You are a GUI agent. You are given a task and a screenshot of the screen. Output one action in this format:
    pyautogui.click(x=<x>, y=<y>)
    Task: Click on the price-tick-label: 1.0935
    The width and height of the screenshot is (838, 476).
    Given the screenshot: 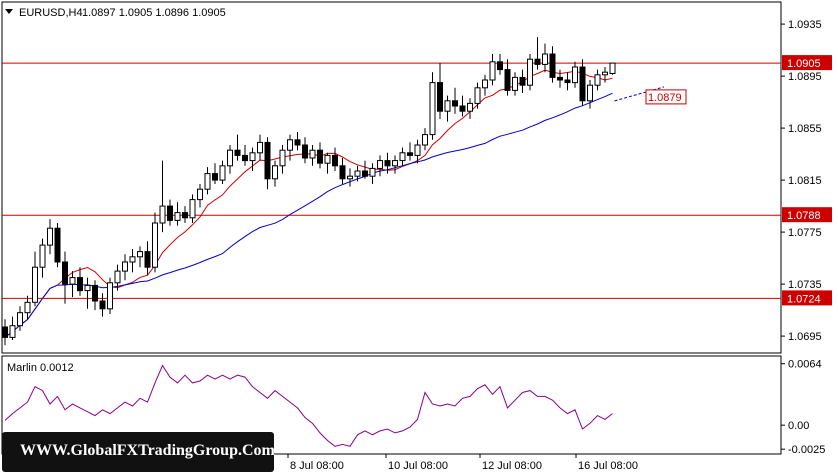 What is the action you would take?
    pyautogui.click(x=805, y=25)
    